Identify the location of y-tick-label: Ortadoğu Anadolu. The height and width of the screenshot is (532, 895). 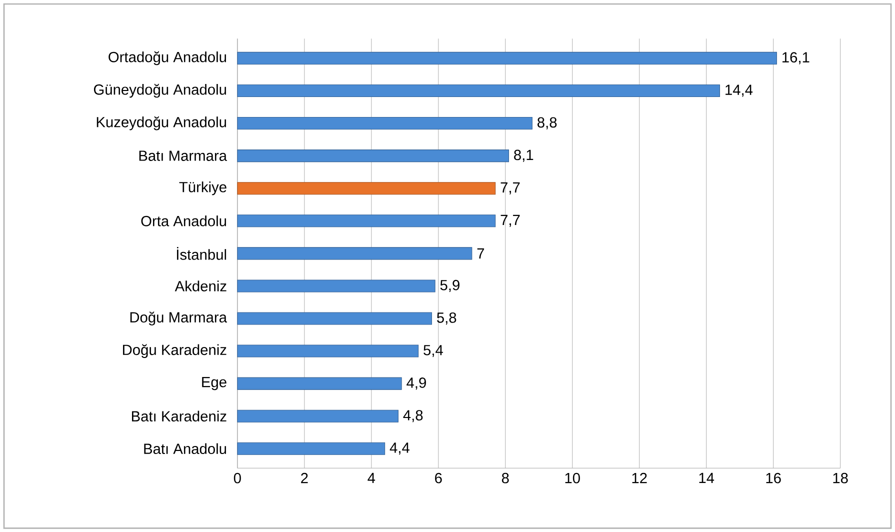
(167, 58).